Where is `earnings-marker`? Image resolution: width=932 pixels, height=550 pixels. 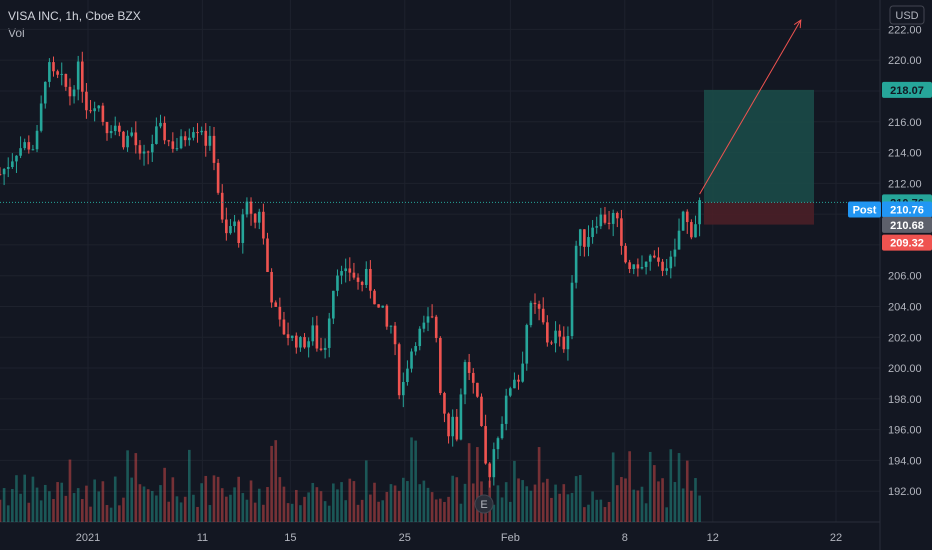 earnings-marker is located at coordinates (484, 504).